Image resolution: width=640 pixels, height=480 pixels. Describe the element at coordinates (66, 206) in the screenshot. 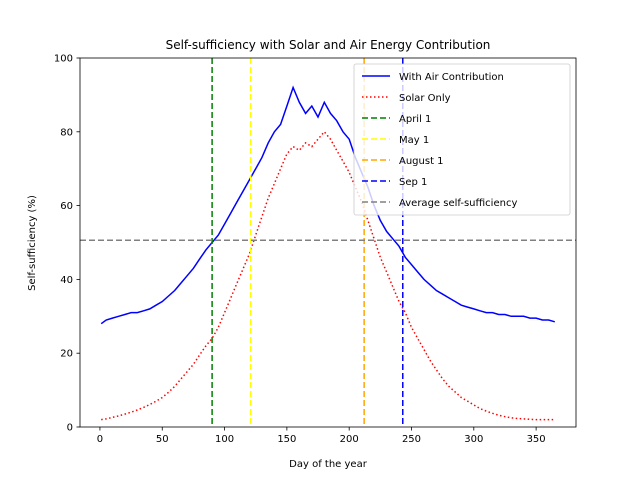

I see `y-tick-label-3: 60` at that location.